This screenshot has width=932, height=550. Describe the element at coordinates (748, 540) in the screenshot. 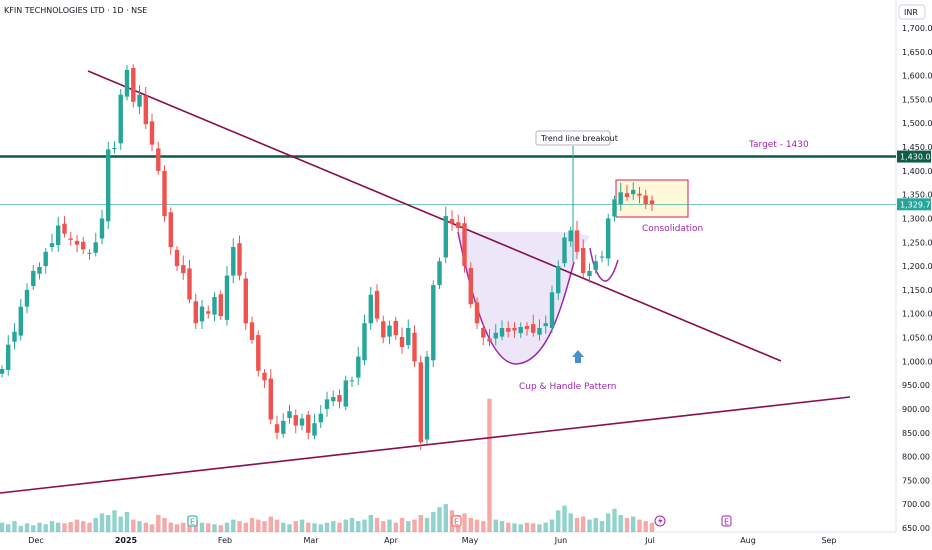

I see `time-tick-label: Aug` at that location.